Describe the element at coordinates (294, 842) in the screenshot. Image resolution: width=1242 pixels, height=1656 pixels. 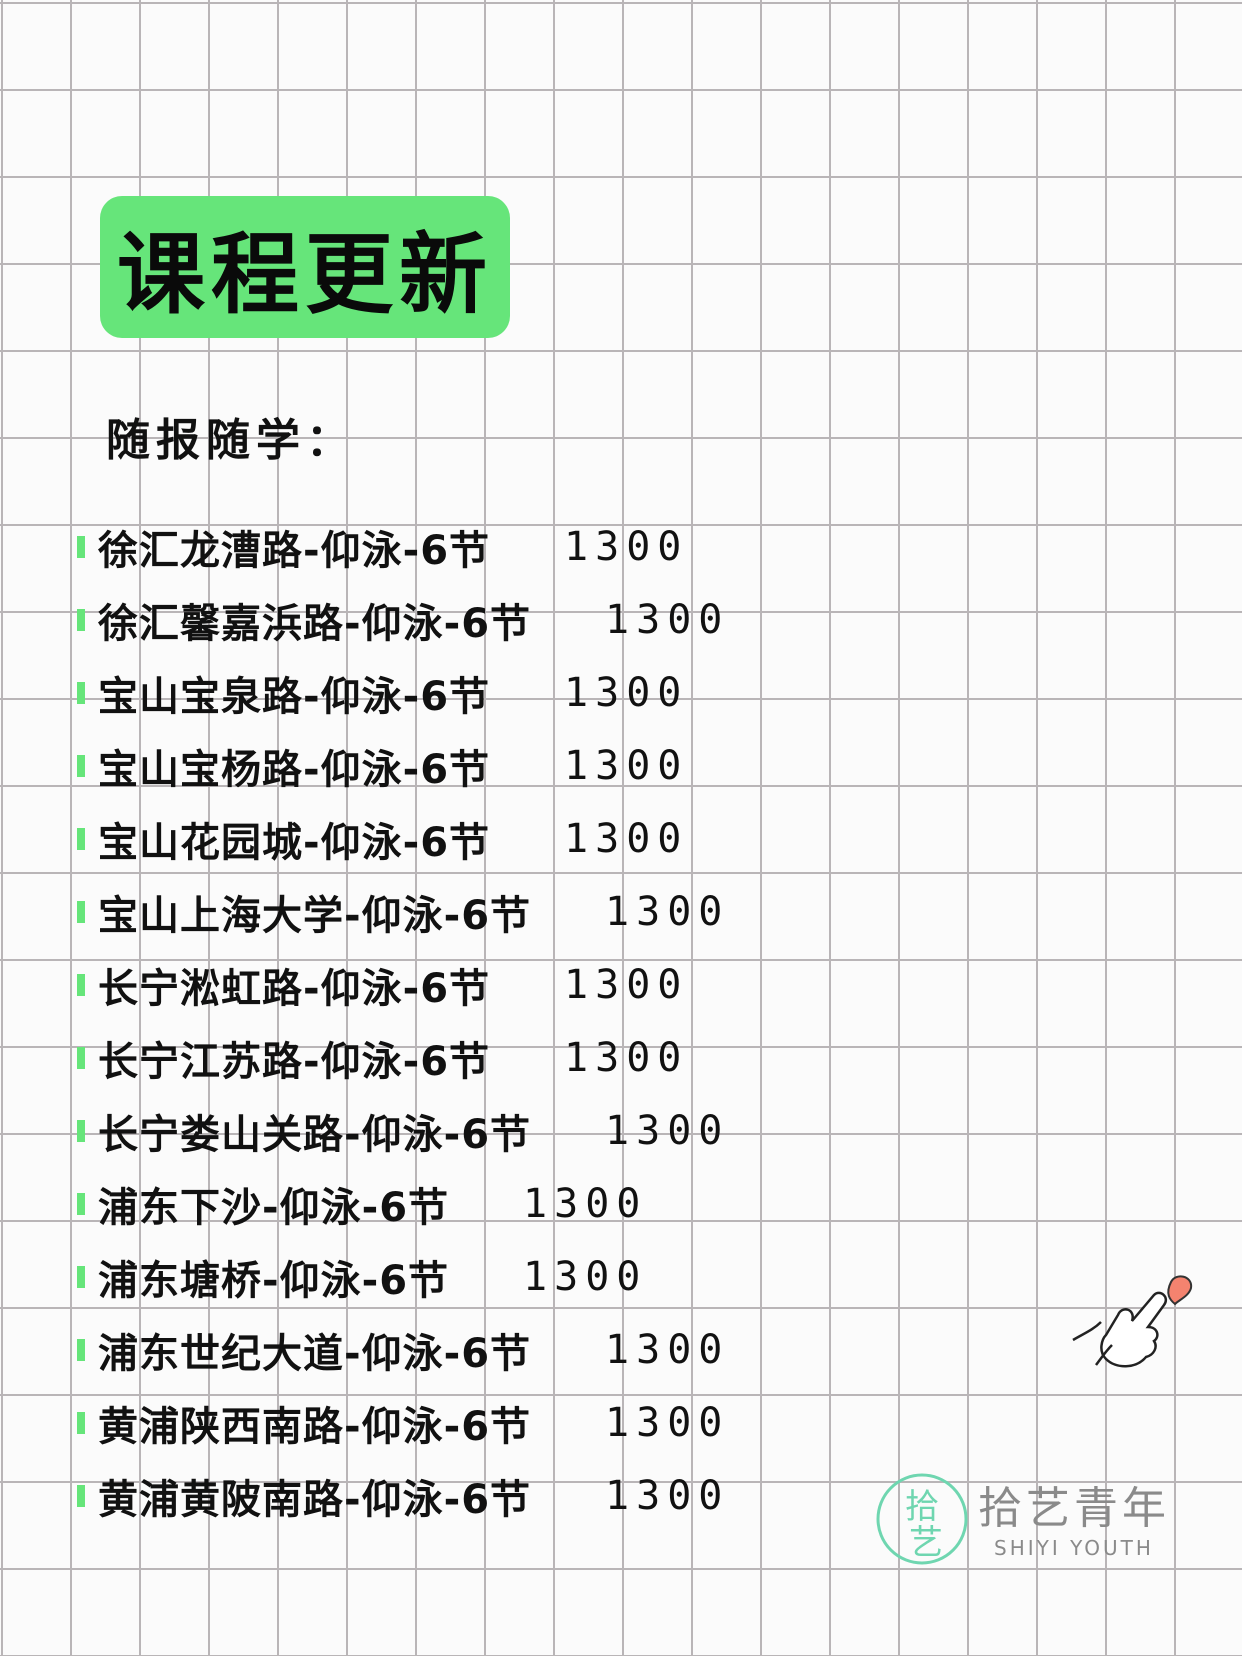
I see `course-name: 宝山花园城-仰泳-6节` at that location.